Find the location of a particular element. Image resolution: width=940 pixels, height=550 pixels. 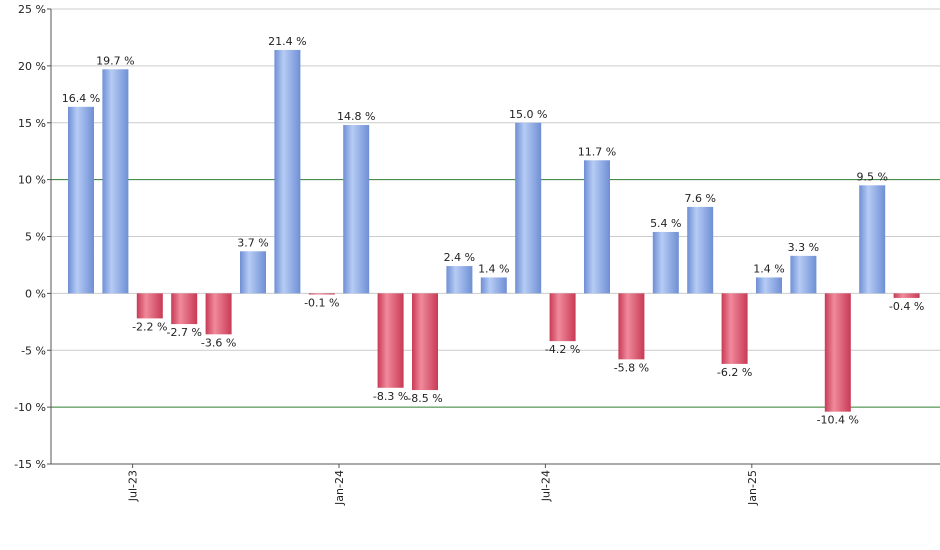

x-tick-label: Jan-25 is located at coordinates (752, 488).